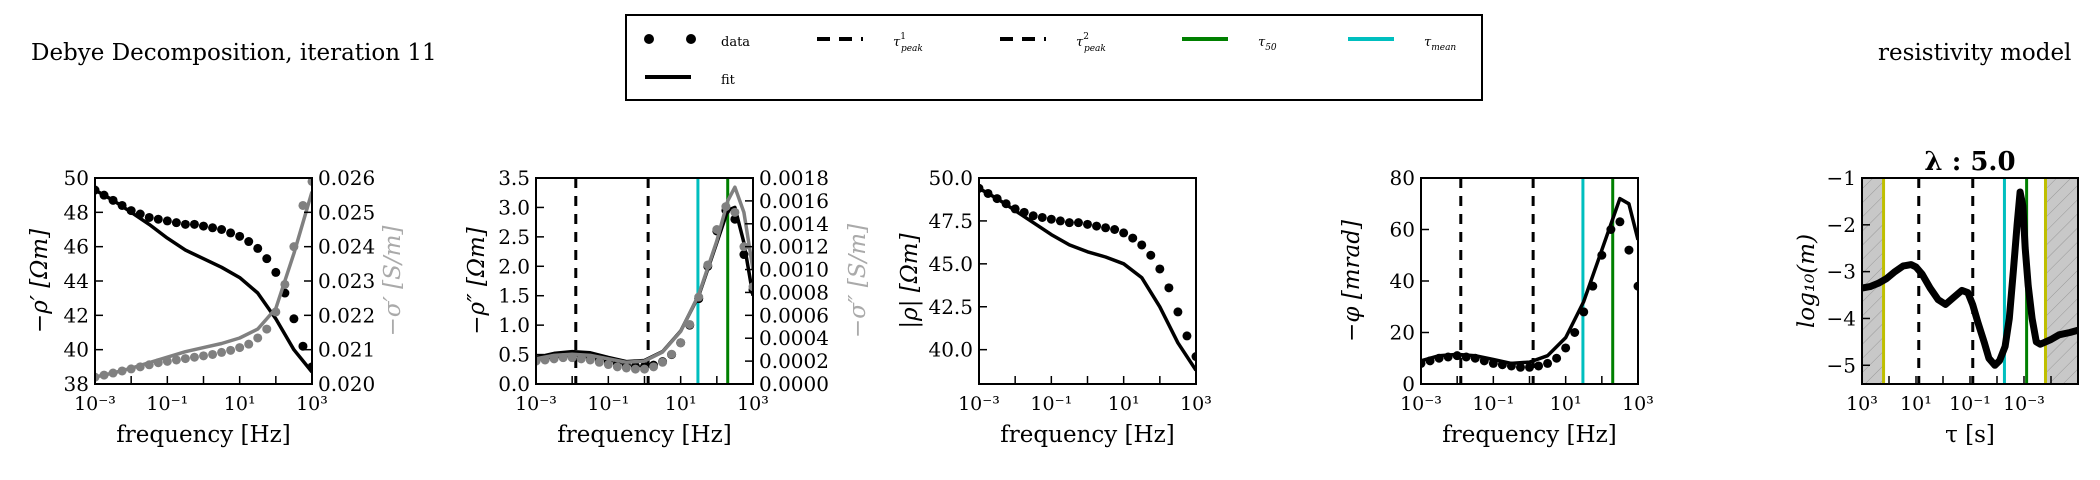  I want to click on legend-label: data, so click(735, 42).